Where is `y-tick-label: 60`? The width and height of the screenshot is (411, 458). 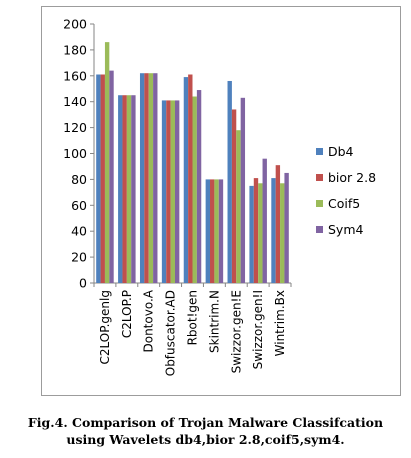 y-tick-label: 60 is located at coordinates (79, 205).